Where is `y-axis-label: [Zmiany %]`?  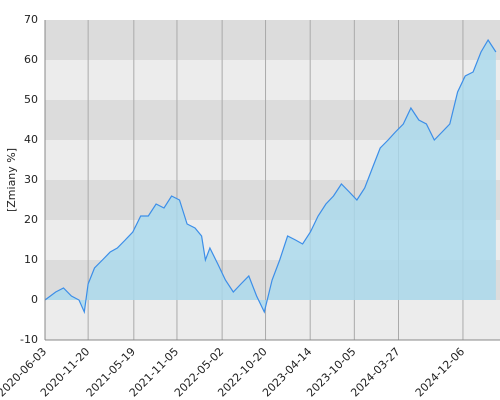 y-axis-label: [Zmiany %] is located at coordinates (11, 180).